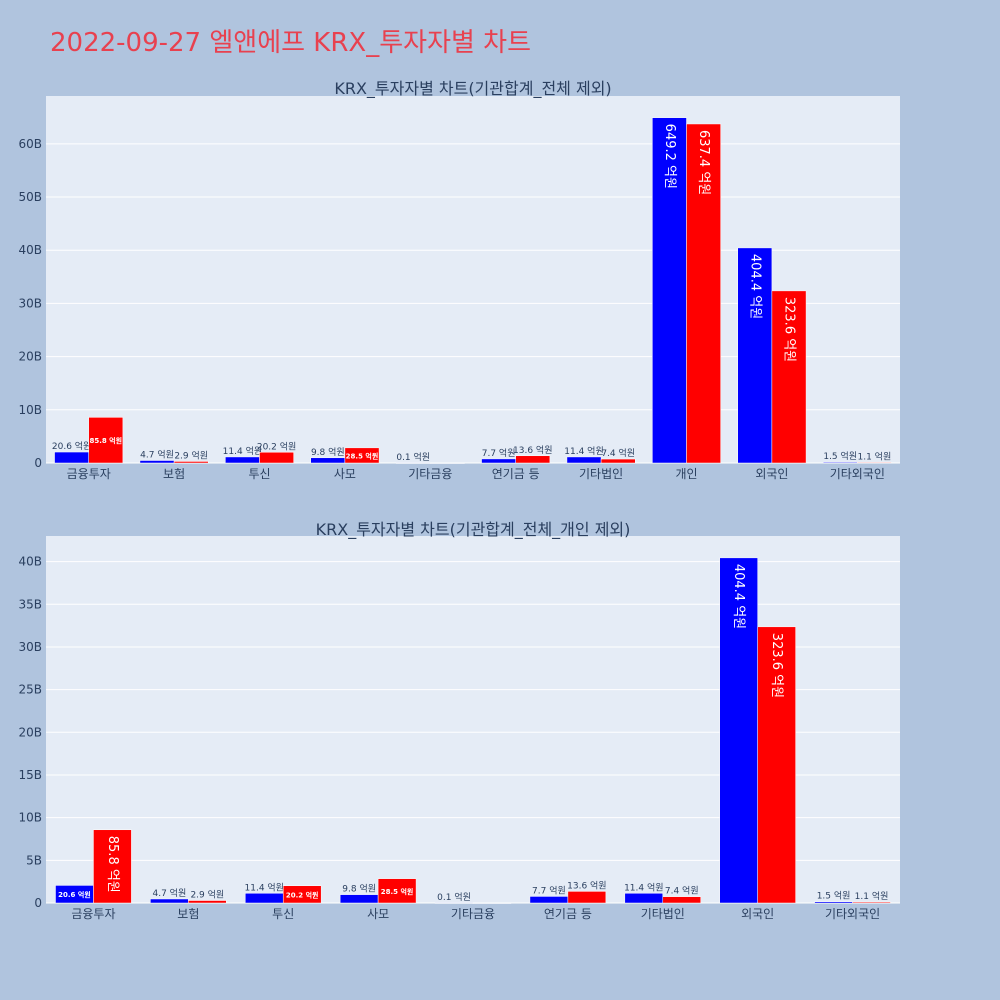 This screenshot has width=1000, height=1000. Describe the element at coordinates (359, 889) in the screenshot. I see `data-label: 9.8 억원` at that location.